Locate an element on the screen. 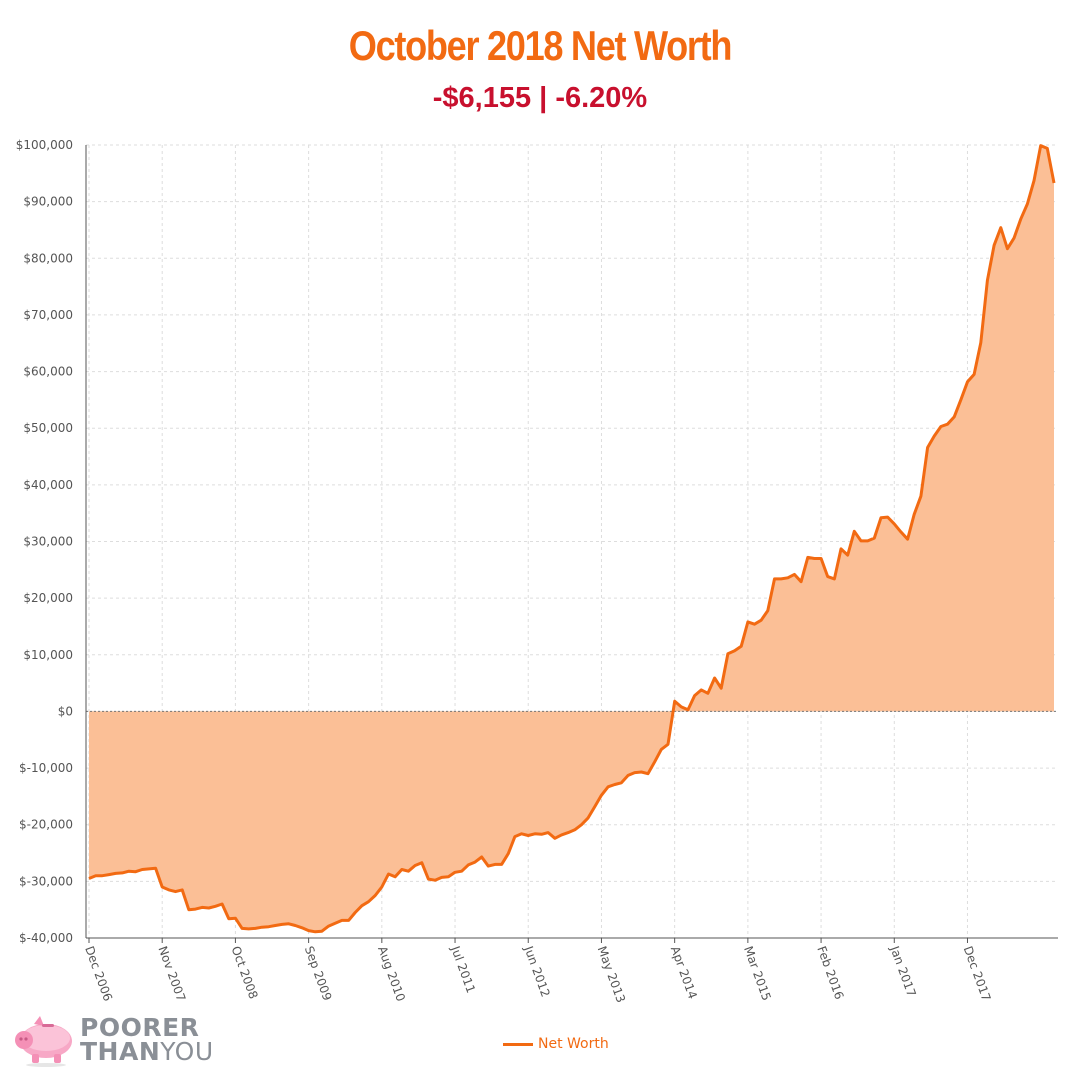 This screenshot has height=1080, width=1080. x-tick-label: Feb 2016 is located at coordinates (830, 972).